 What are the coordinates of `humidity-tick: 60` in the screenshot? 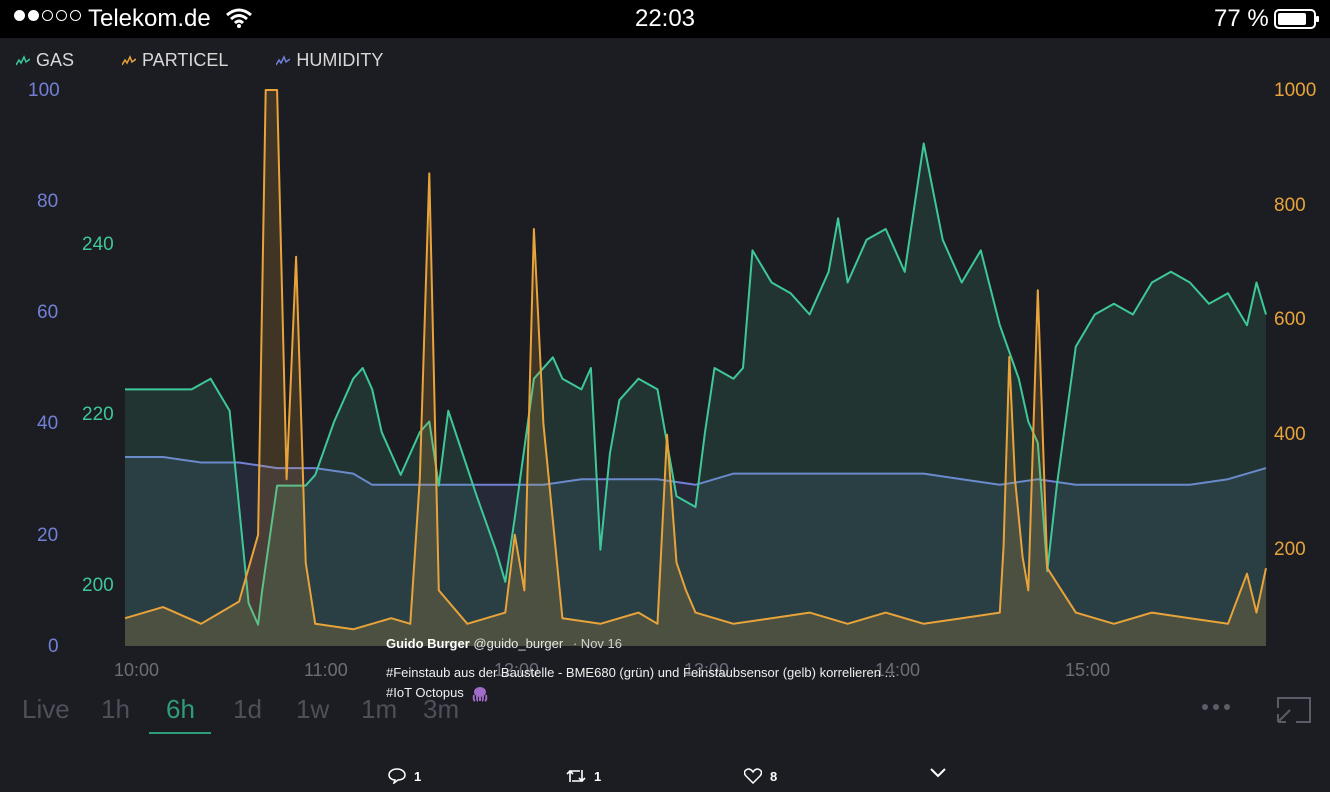 It's located at (48, 312).